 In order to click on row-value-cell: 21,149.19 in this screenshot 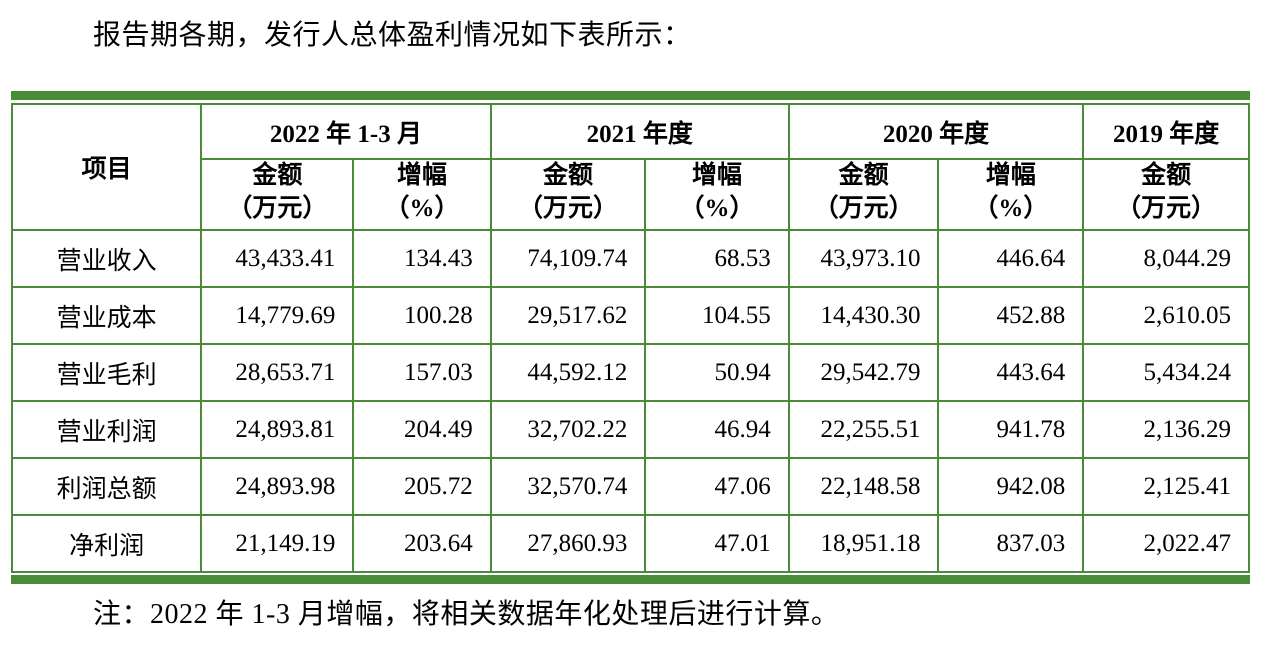, I will do `click(277, 543)`.